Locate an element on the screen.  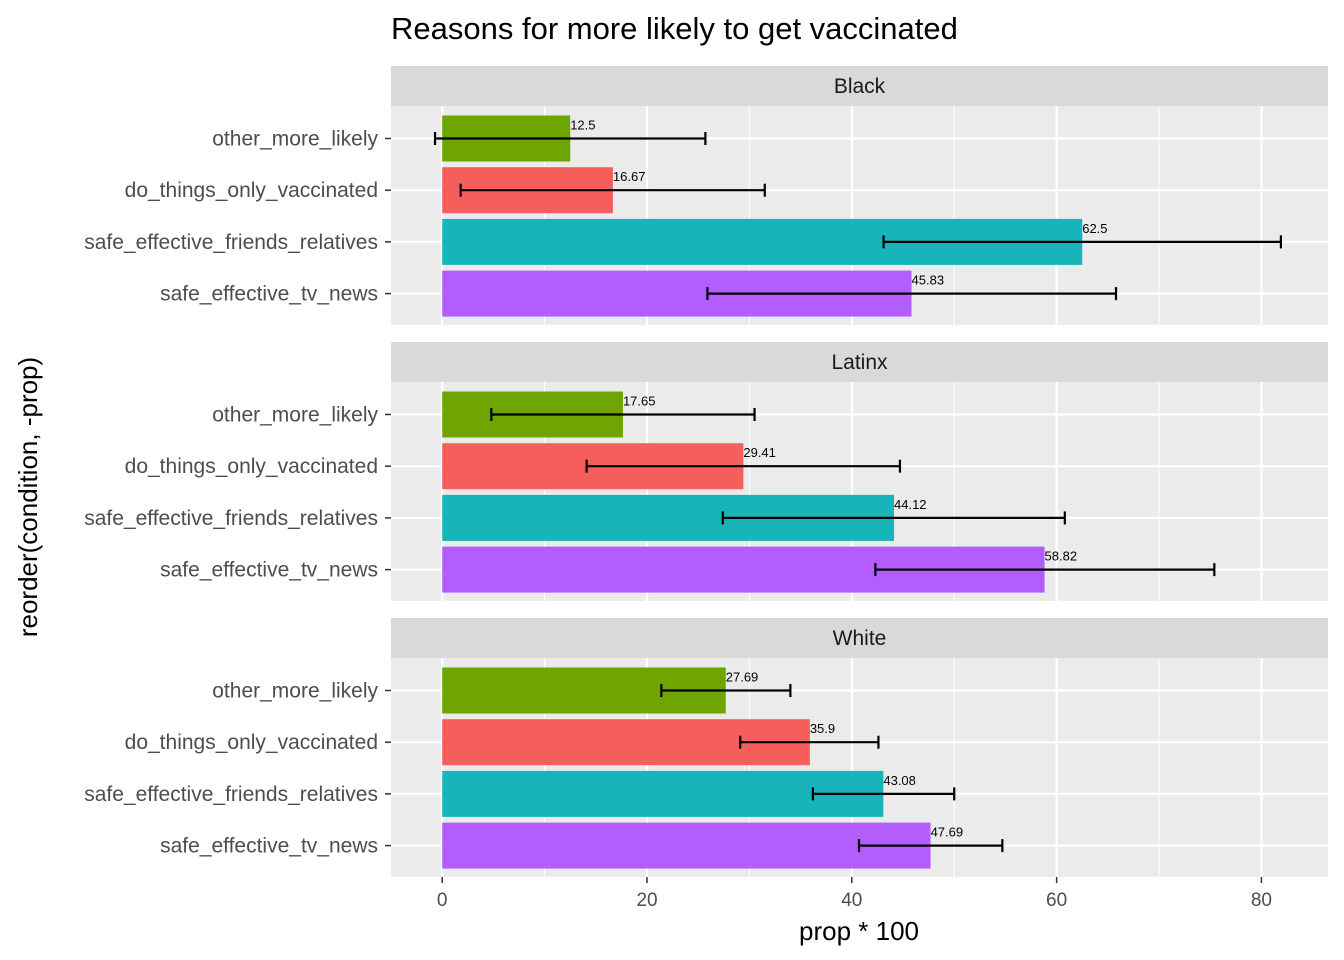
error-bar-latinx-other-more-likely is located at coordinates (623, 414).